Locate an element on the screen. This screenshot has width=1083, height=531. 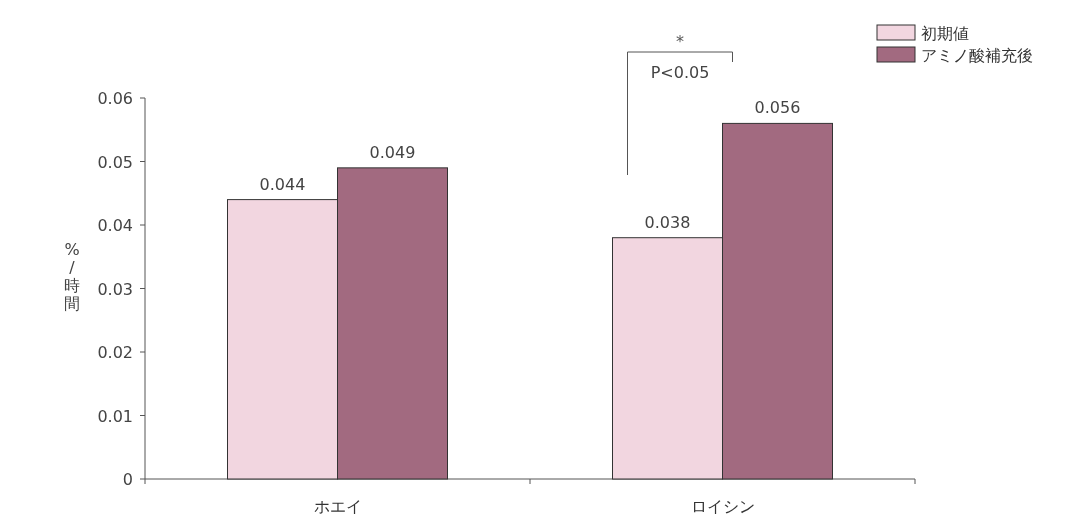
legend-label: アミノ酸補充後 is located at coordinates (977, 55).